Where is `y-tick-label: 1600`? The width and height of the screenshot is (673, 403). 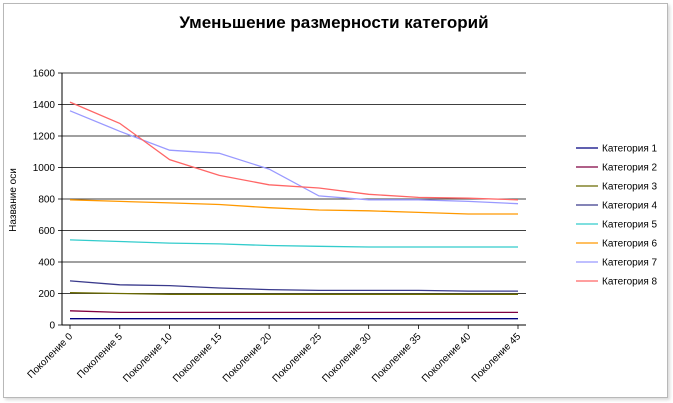 y-tick-label: 1600 is located at coordinates (44, 74).